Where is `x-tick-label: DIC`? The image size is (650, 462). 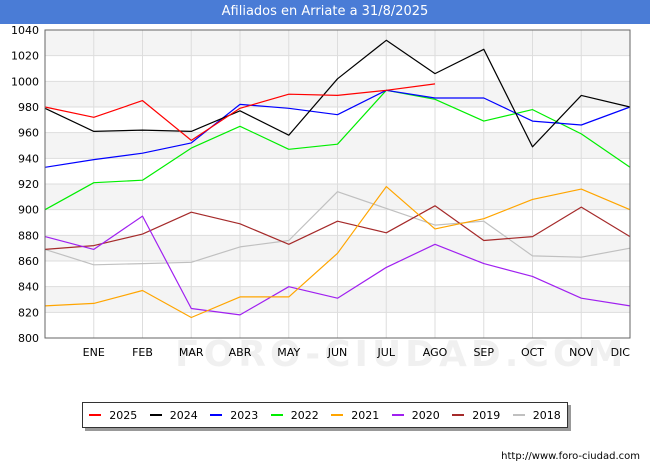
x-tick-label: DIC is located at coordinates (621, 352).